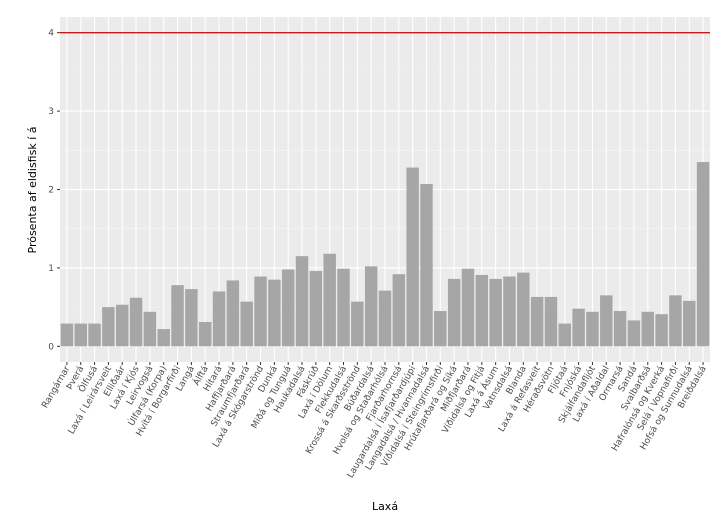 The image size is (724, 529). What do you see at coordinates (32, 190) in the screenshot?
I see `y-axis-title: Prósenta af eldisfisk í á` at bounding box center [32, 190].